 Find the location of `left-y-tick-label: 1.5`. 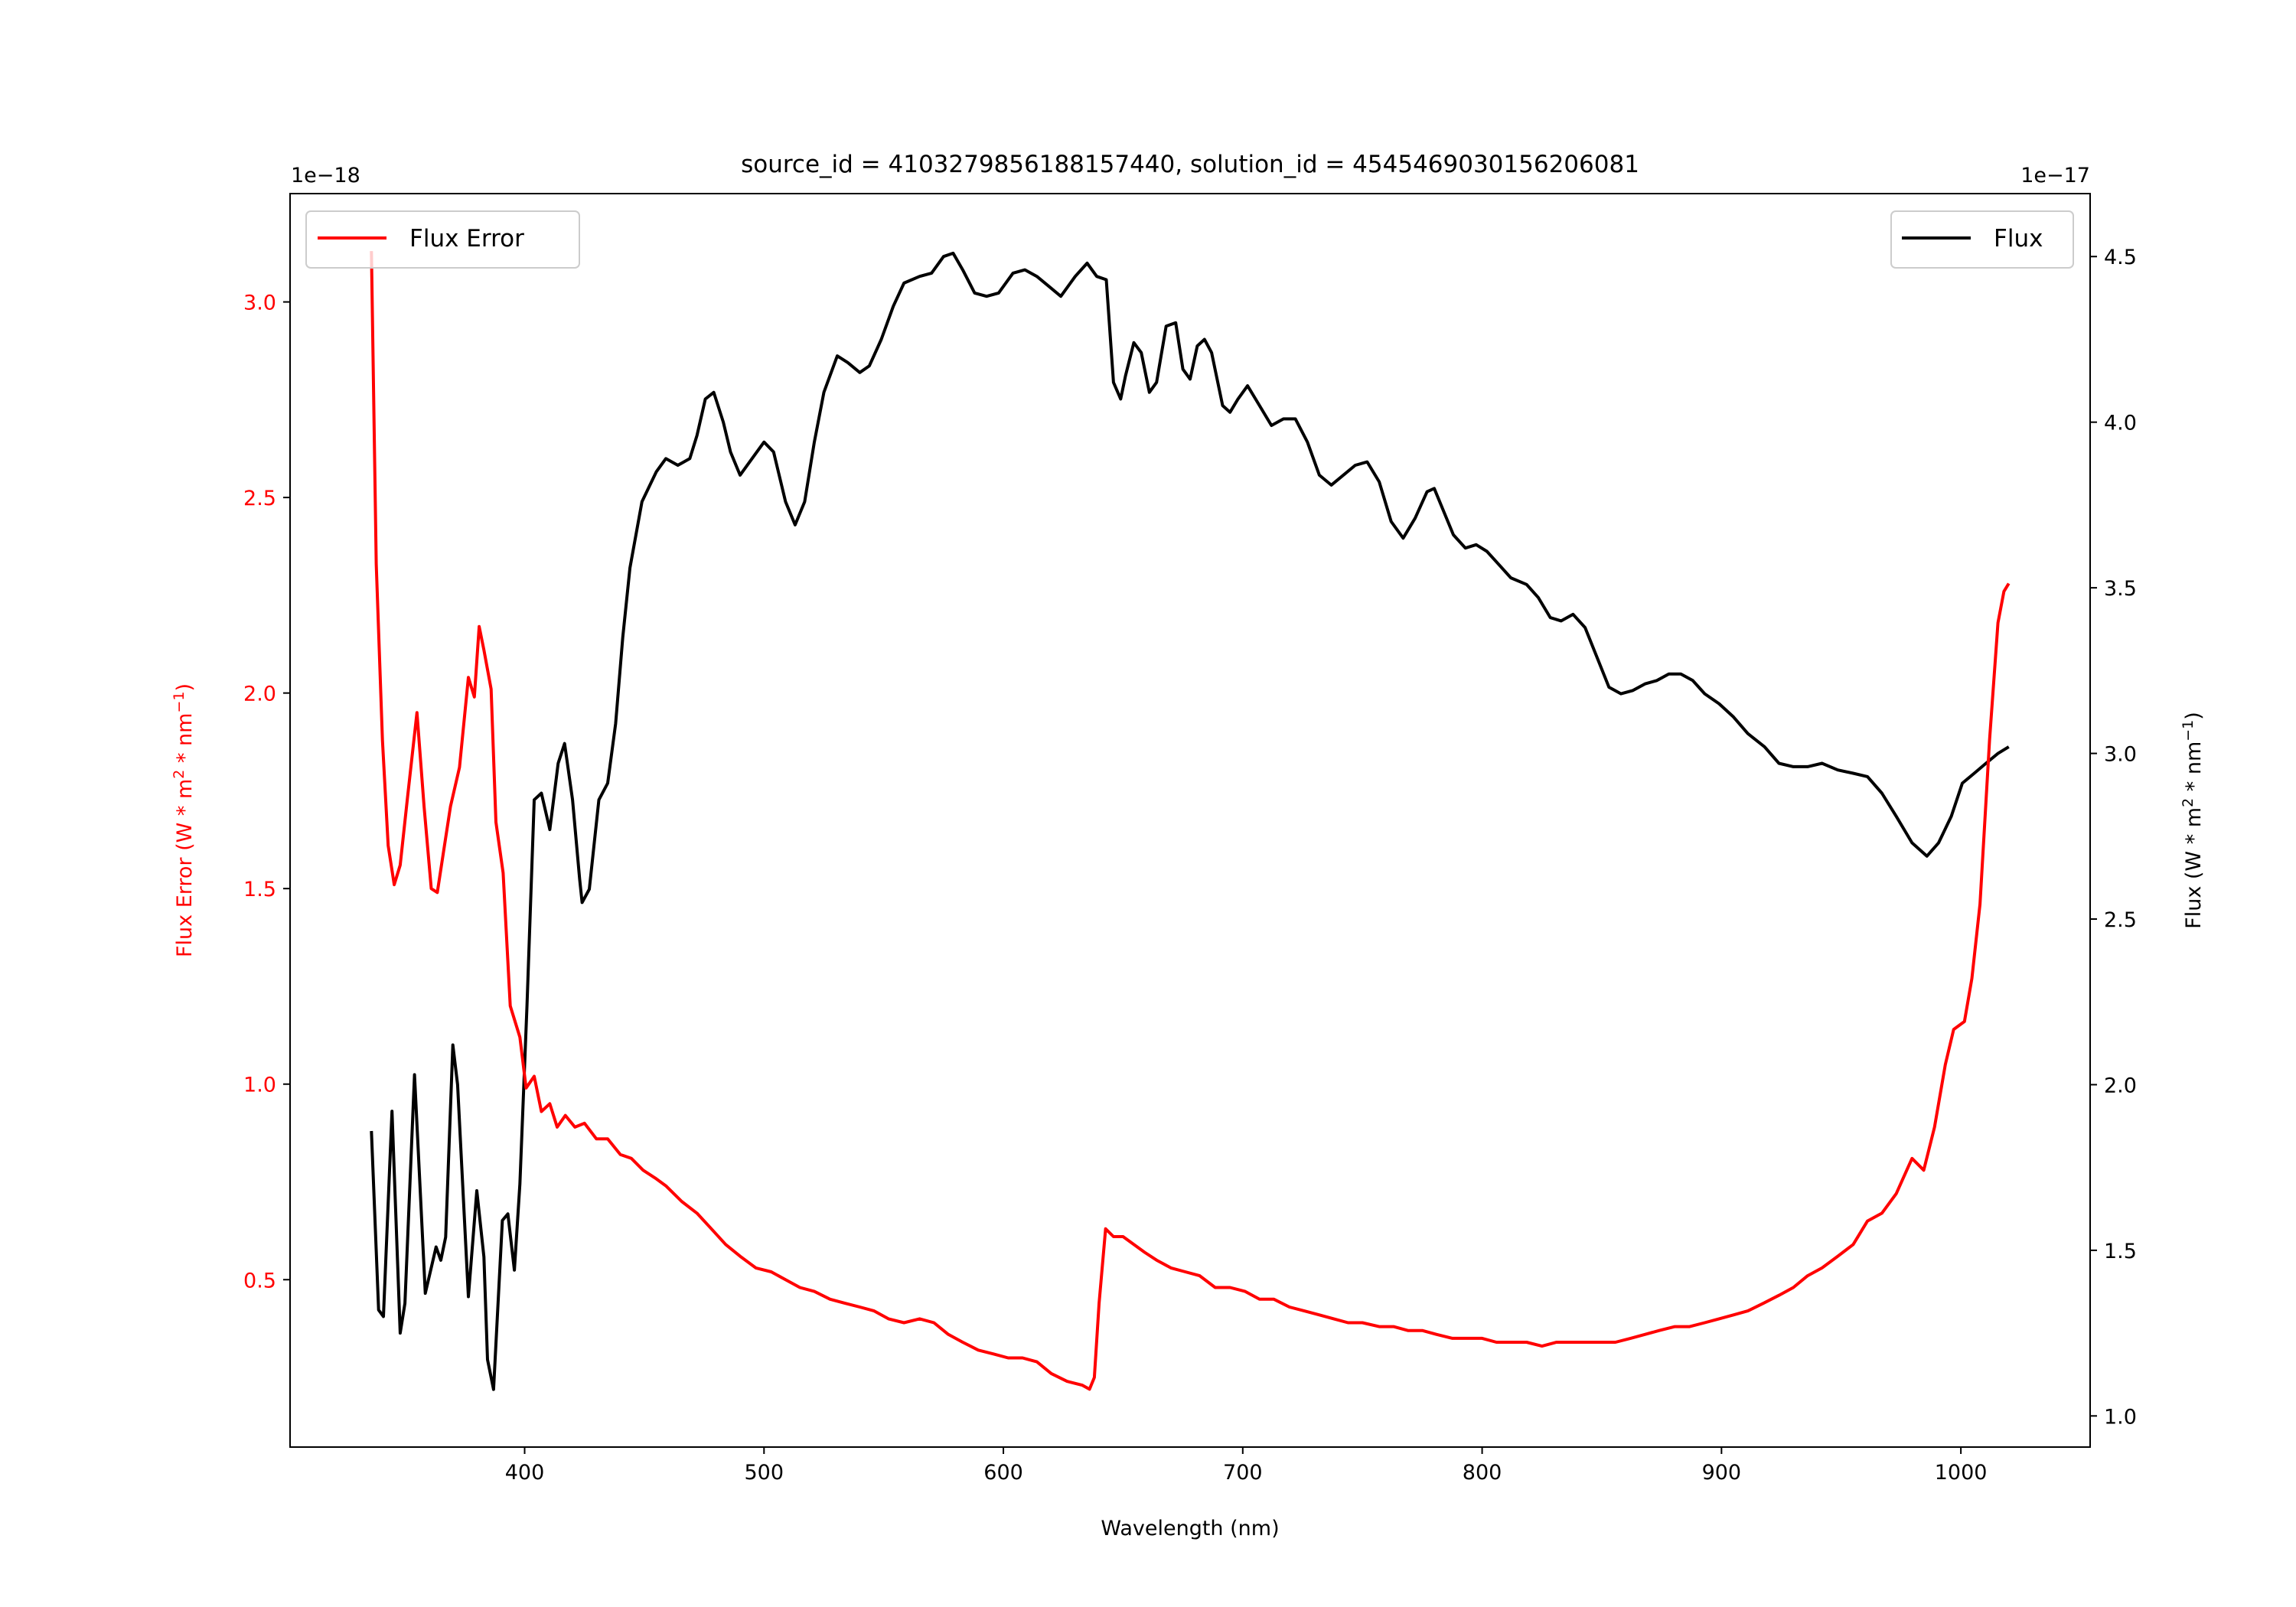

left-y-tick-label: 1.5 is located at coordinates (259, 890).